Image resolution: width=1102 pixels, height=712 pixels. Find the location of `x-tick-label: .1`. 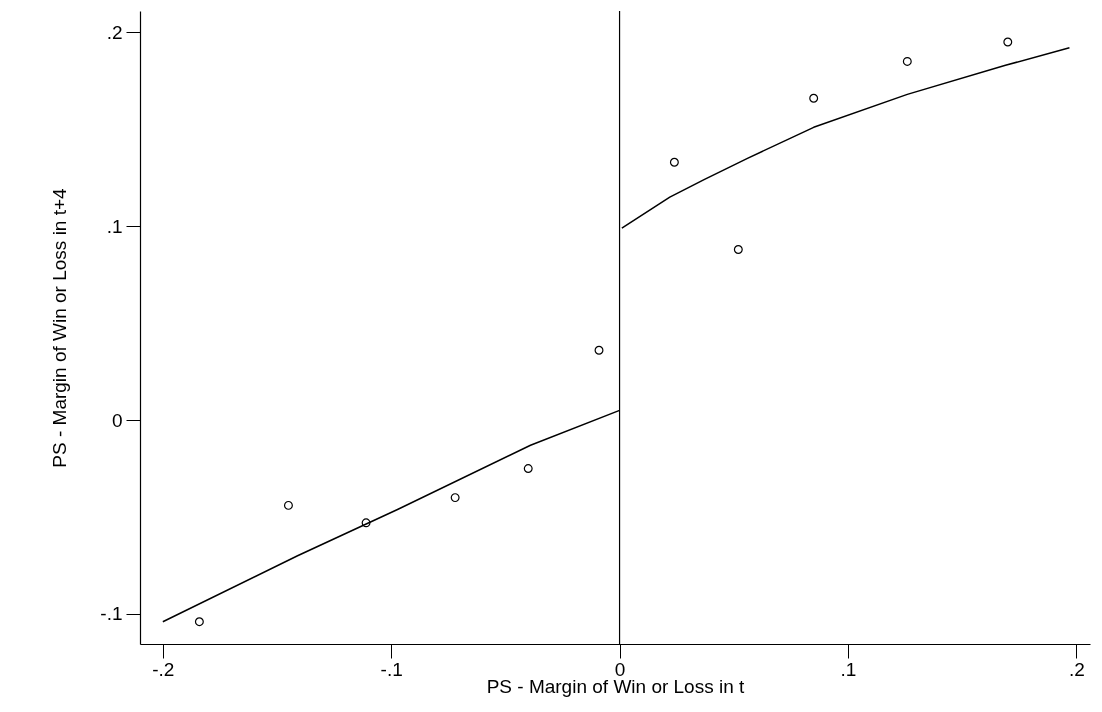

x-tick-label: .1 is located at coordinates (848, 669).